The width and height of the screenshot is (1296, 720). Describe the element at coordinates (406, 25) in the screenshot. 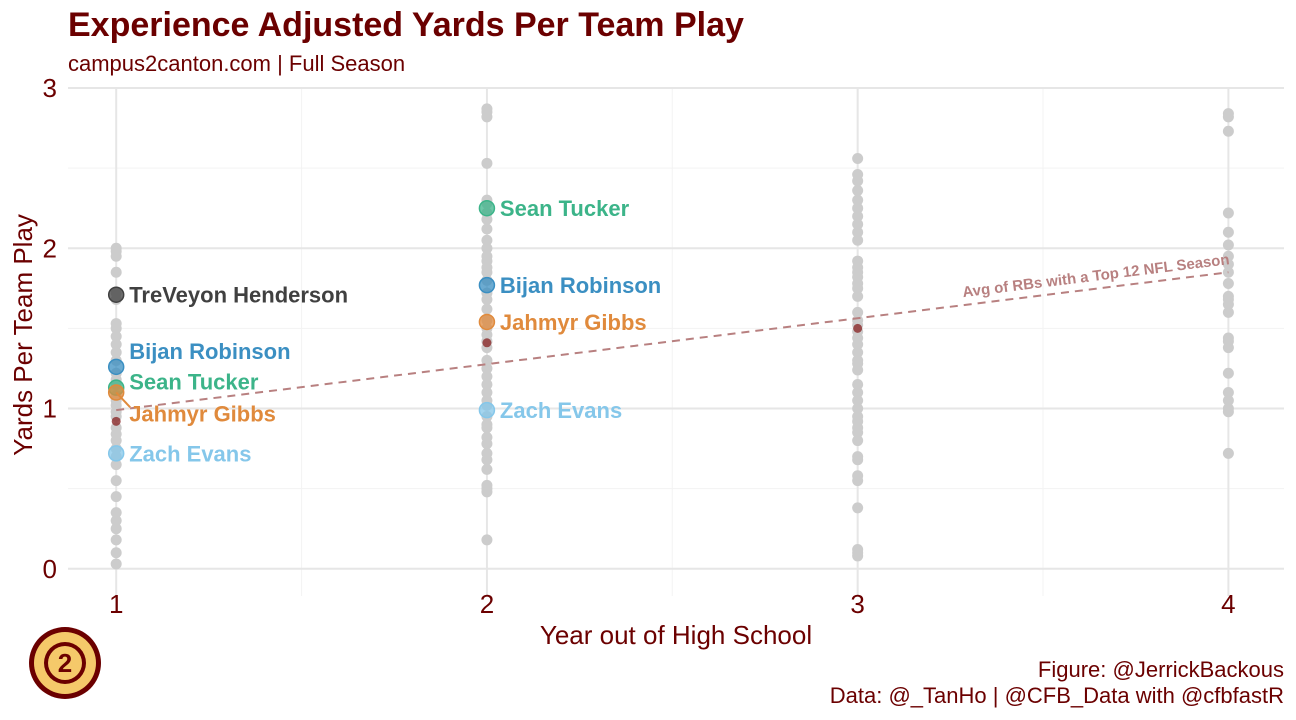

I see `chart-title: Experience Adjusted Yards Per Team Play` at that location.